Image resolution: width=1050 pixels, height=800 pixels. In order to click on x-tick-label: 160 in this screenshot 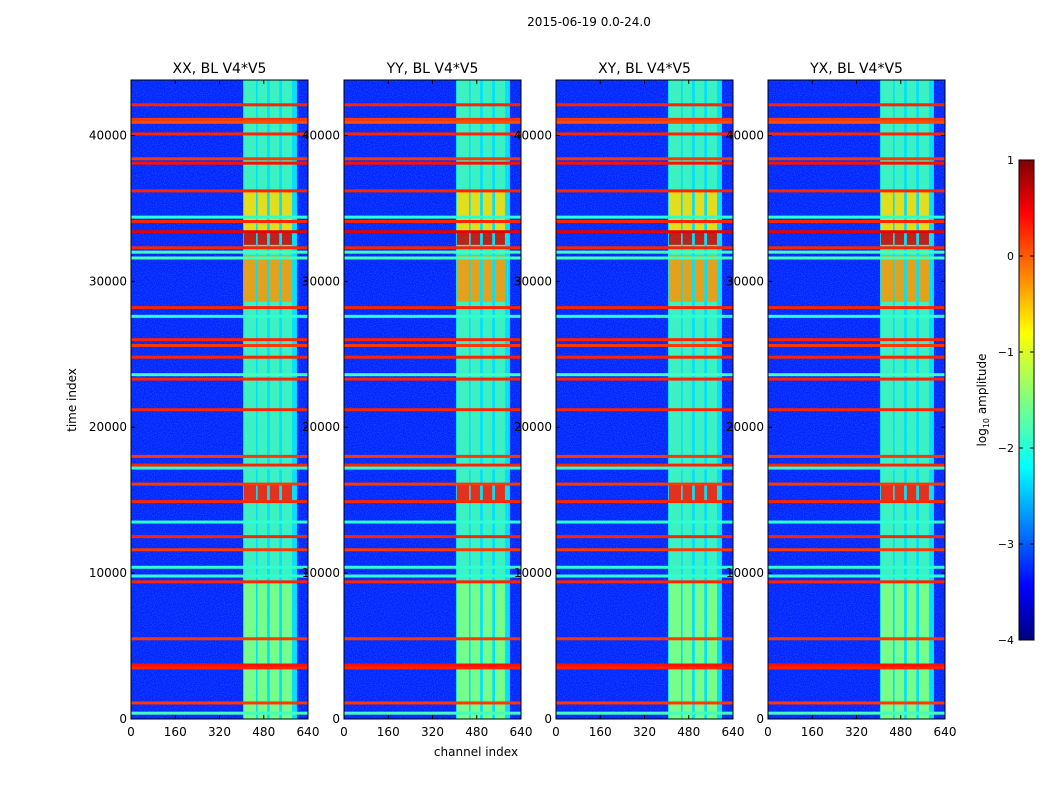, I will do `click(600, 732)`.